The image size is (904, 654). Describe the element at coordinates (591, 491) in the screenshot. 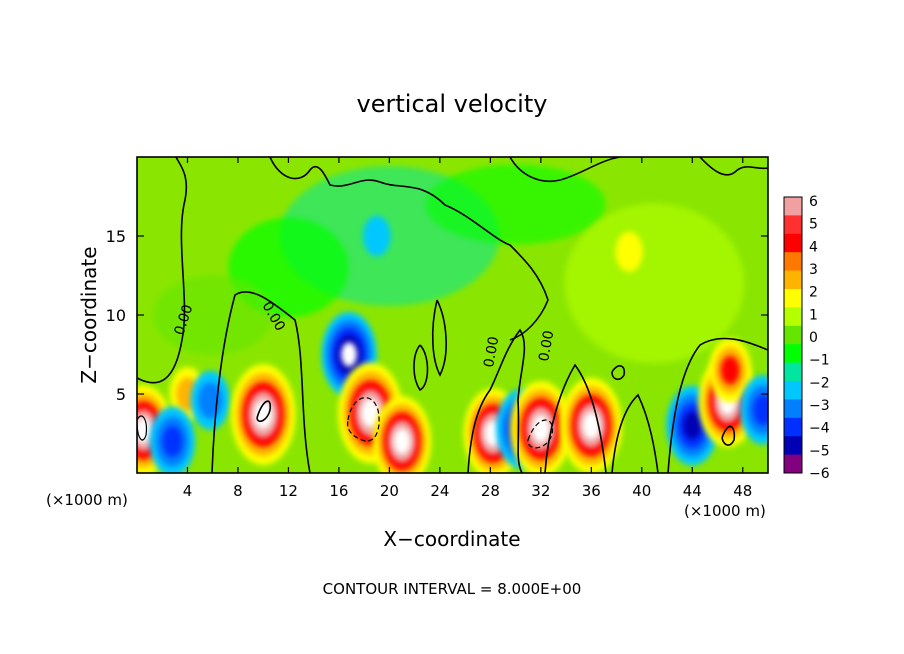

I see `x-tick-label: 36` at that location.